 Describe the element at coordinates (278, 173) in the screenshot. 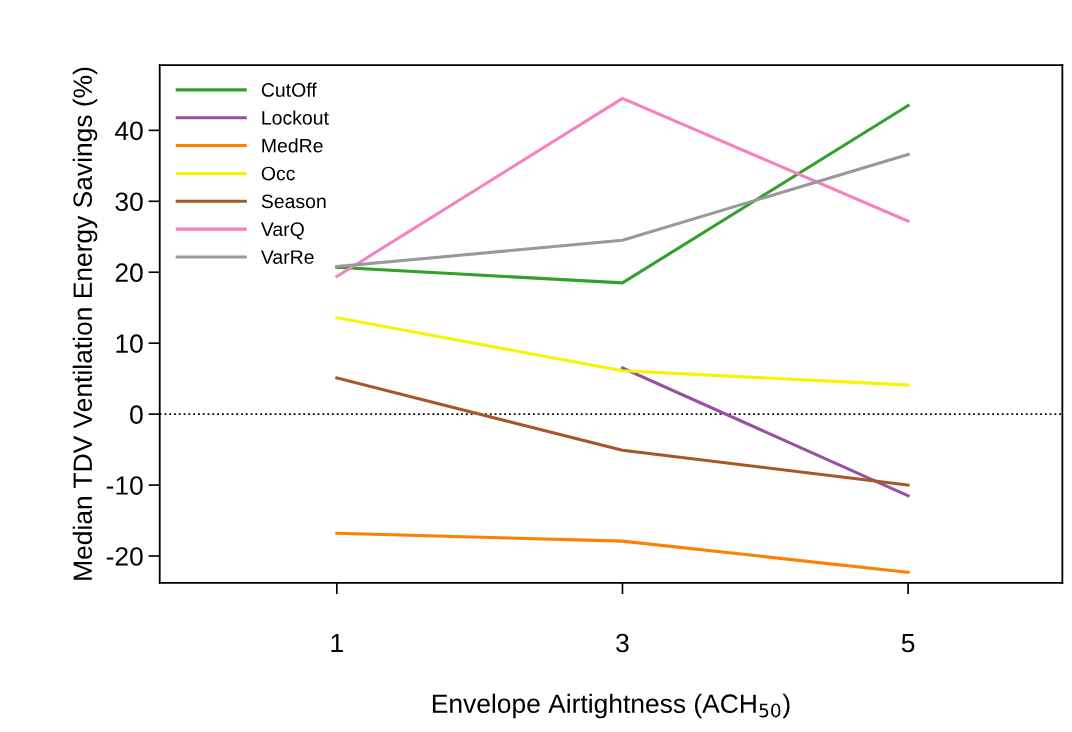

I see `legend-label: Occ` at that location.